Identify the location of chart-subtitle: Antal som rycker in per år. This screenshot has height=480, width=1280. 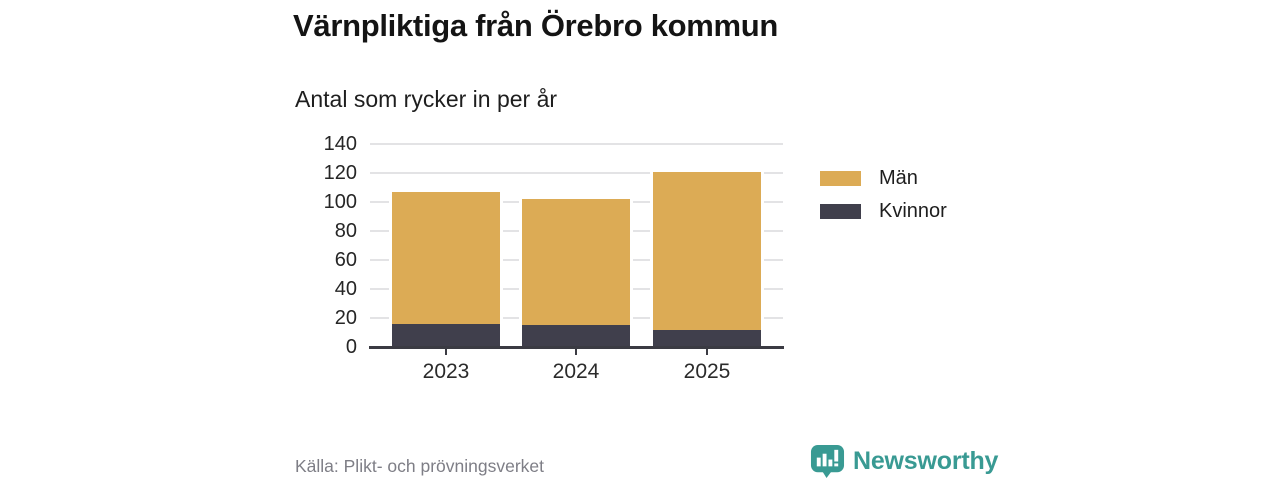
(426, 99).